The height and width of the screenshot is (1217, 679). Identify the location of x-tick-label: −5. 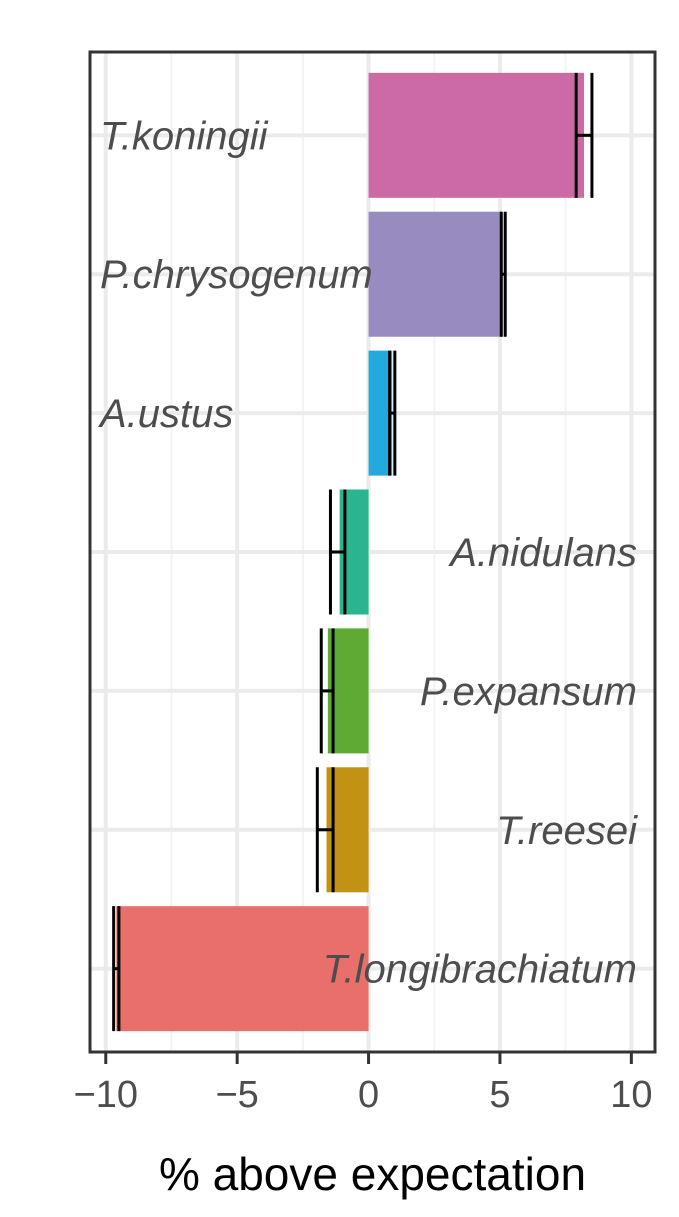
(236, 1095).